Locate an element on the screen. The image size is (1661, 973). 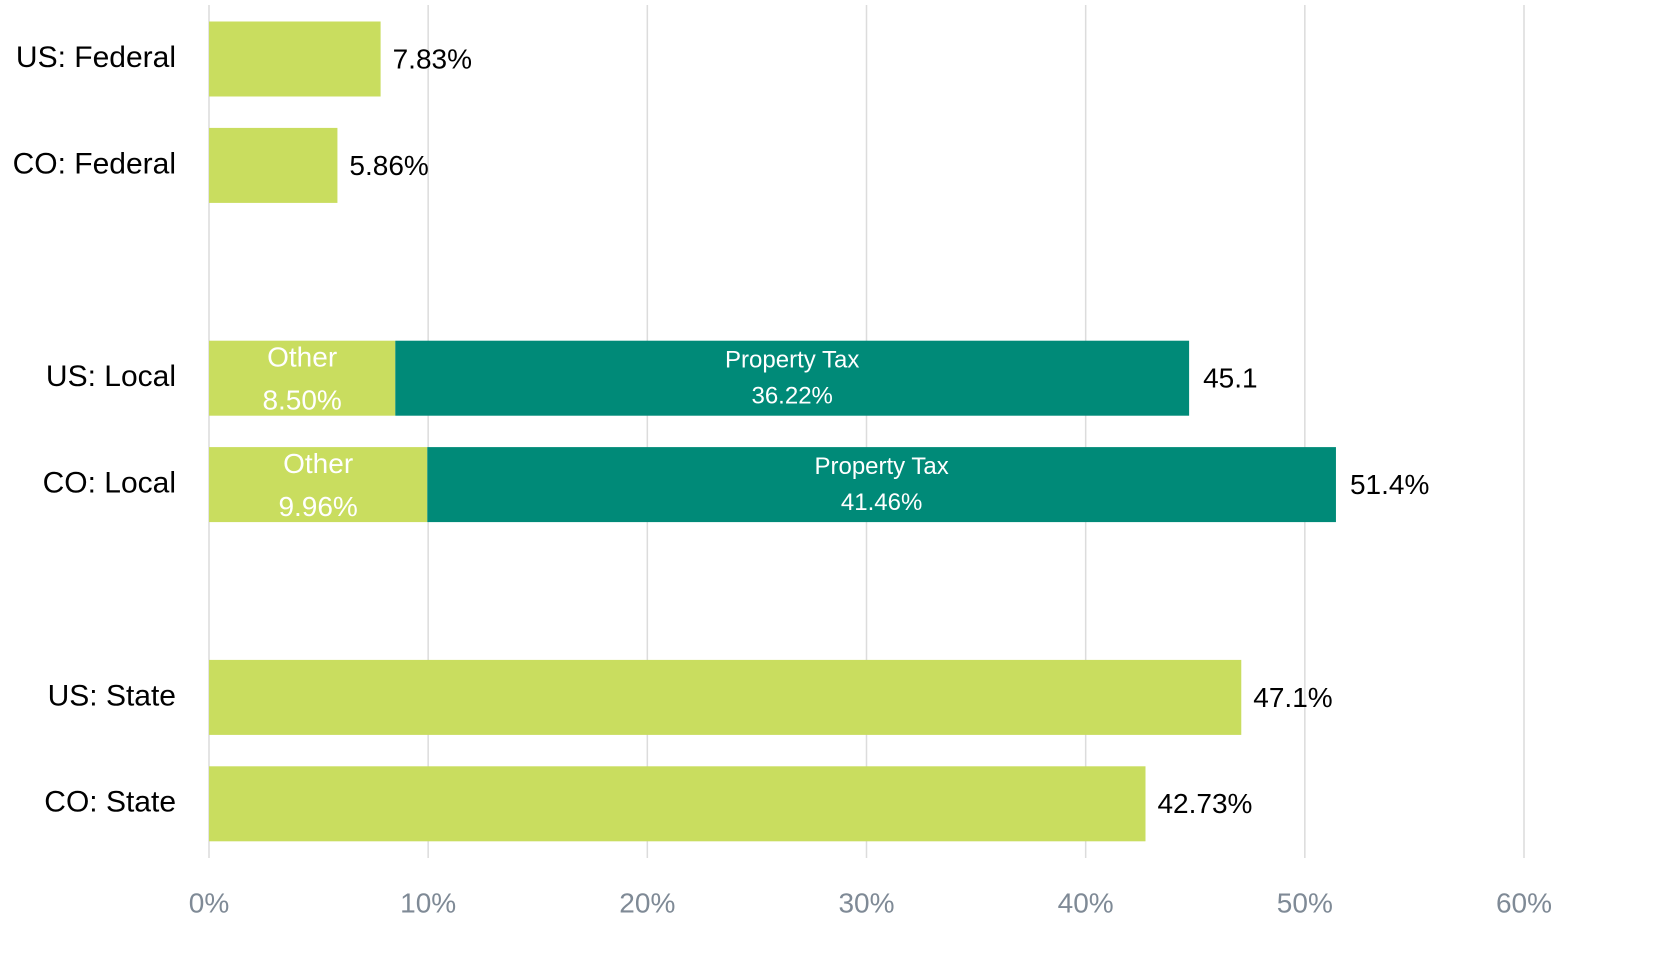
total-label: 45.1 is located at coordinates (1230, 378).